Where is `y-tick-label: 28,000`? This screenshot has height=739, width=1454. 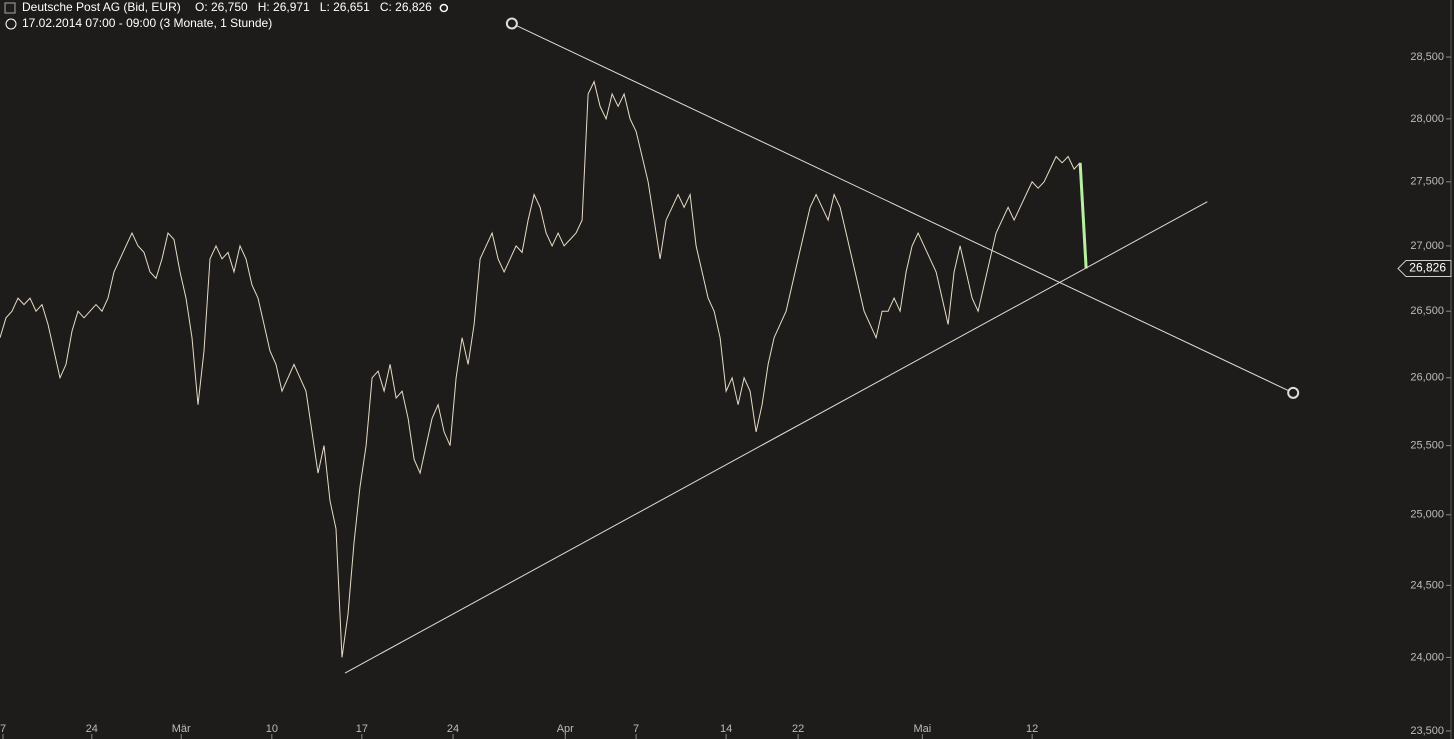
y-tick-label: 28,000 is located at coordinates (1427, 119).